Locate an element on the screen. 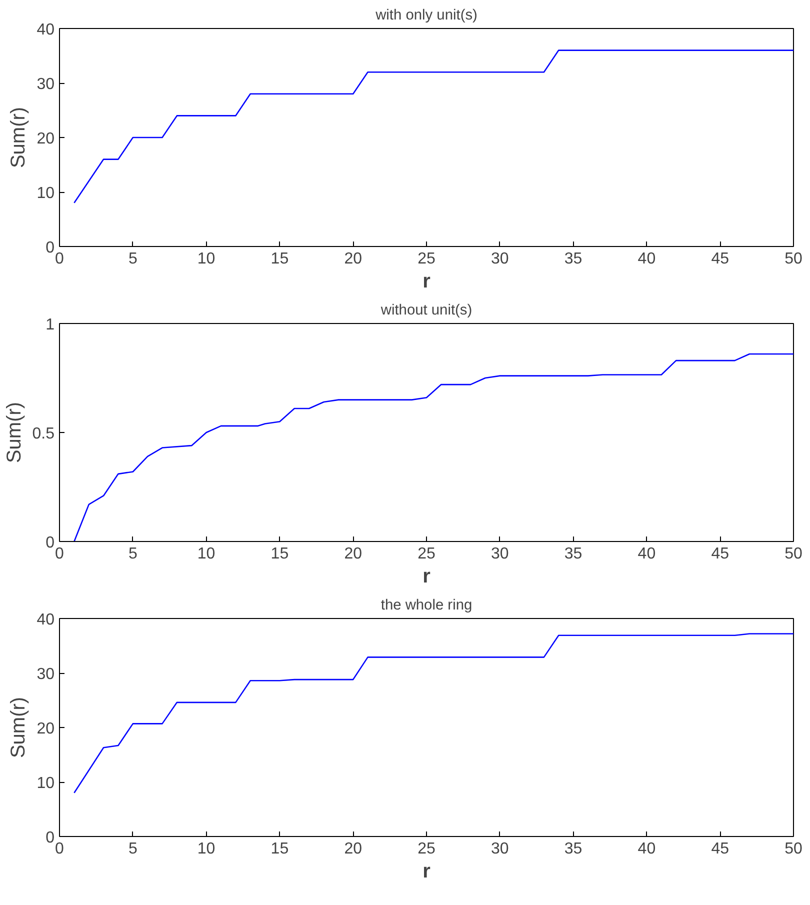 The image size is (810, 905). chart-title: the whole ring is located at coordinates (426, 606).